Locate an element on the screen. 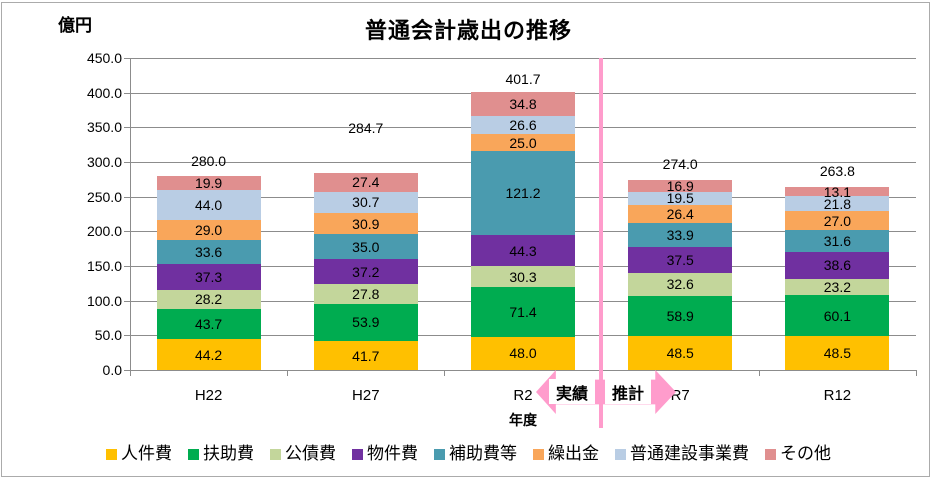  segment-value-label: 32.6 is located at coordinates (680, 284).